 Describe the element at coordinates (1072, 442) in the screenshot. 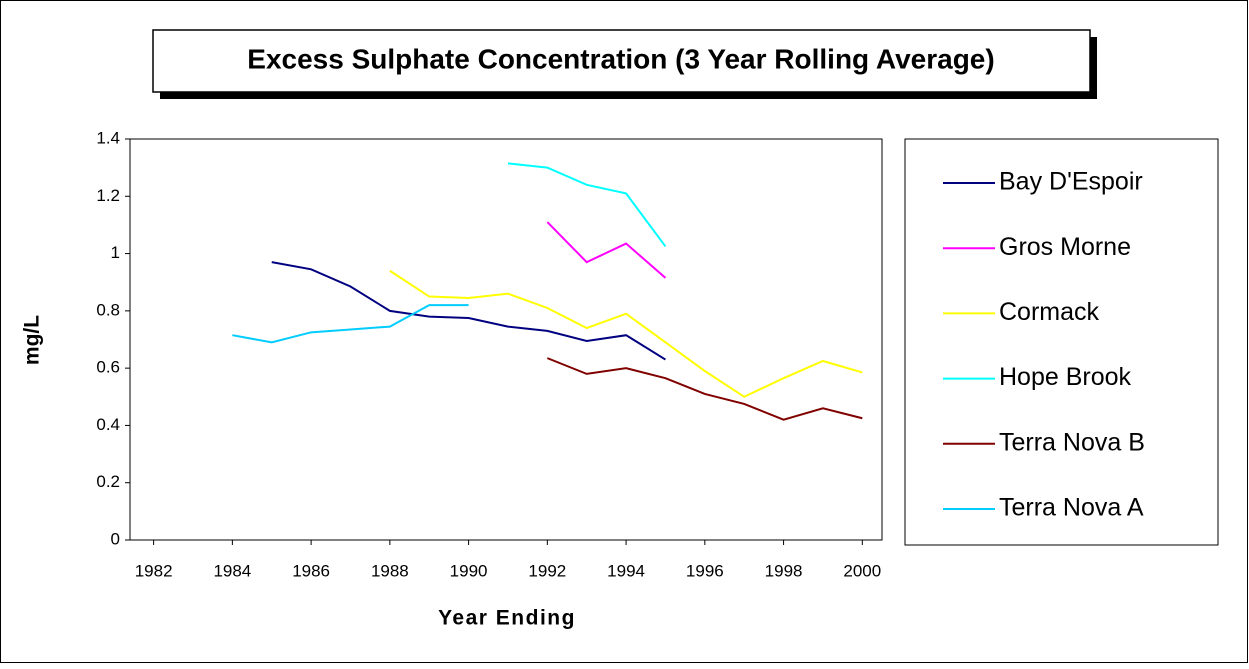

I see `legend-label: Terra Nova B` at that location.